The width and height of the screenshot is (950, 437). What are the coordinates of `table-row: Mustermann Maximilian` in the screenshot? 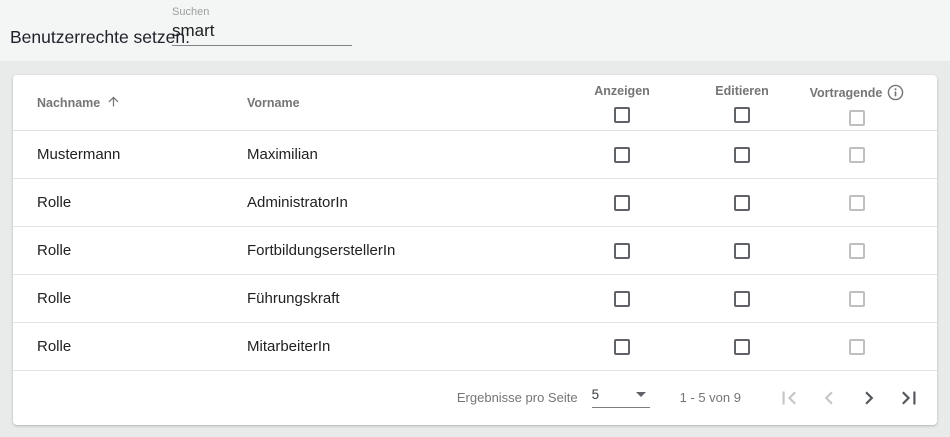 It's located at (475, 155).